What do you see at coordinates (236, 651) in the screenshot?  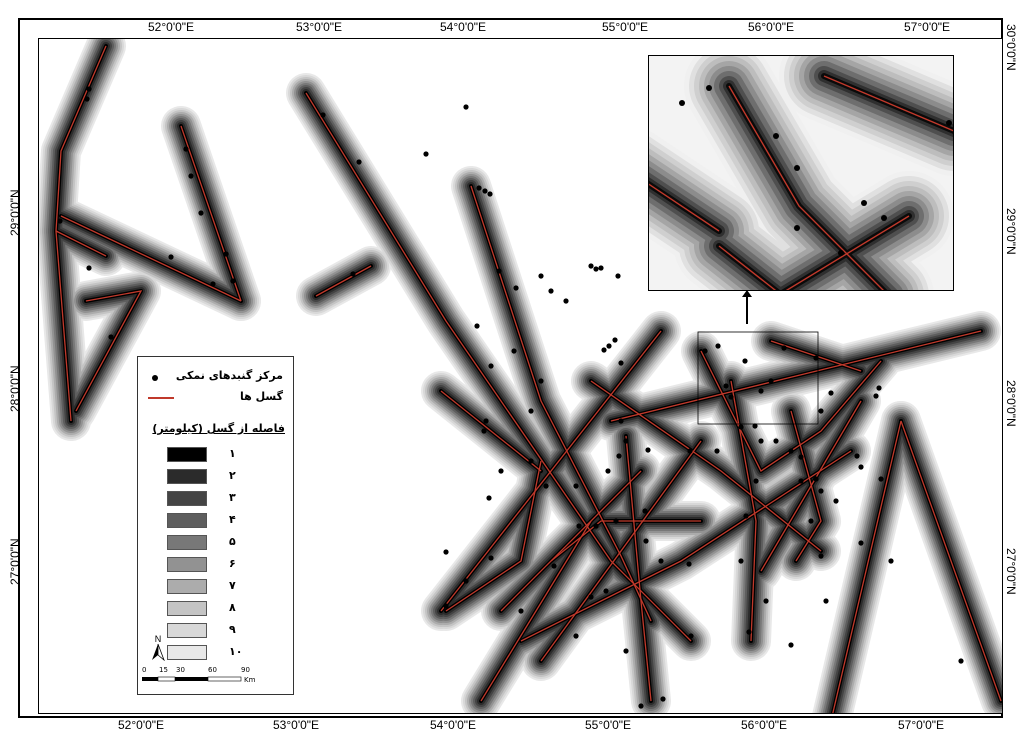 I see `legend-class-label: ١٠` at bounding box center [236, 651].